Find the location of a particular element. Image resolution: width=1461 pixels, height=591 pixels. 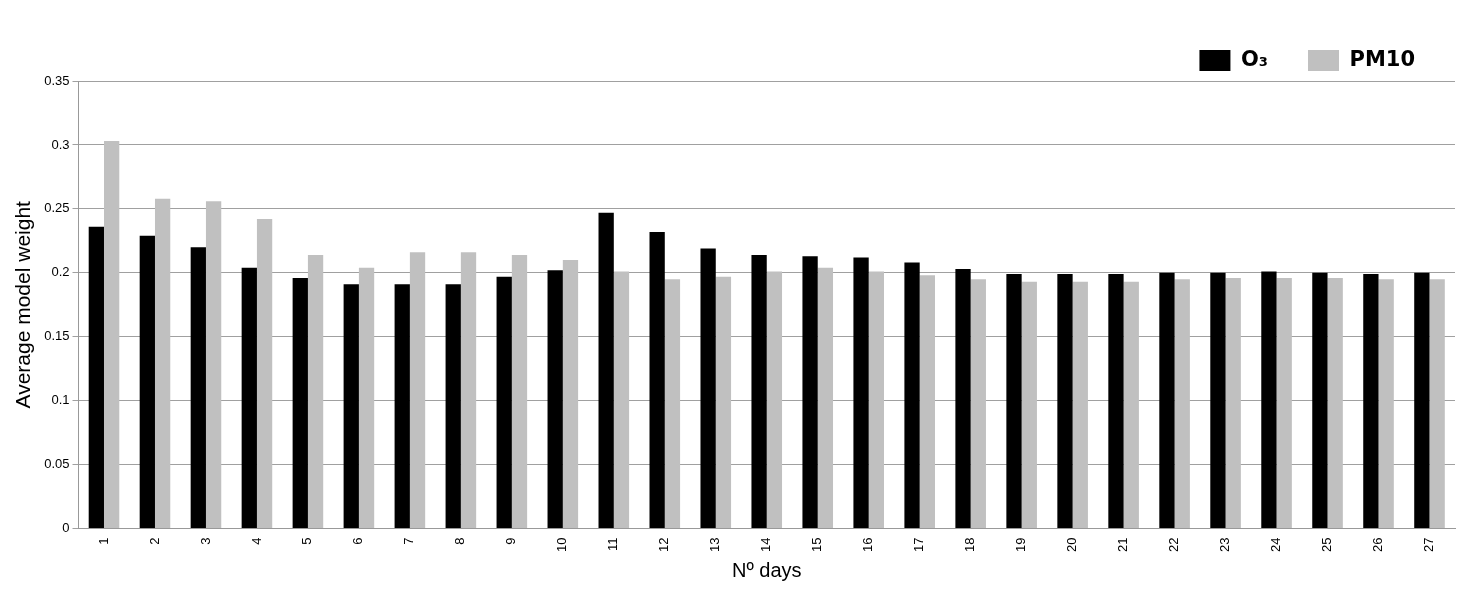

x-tick-label: 4 is located at coordinates (256, 541).